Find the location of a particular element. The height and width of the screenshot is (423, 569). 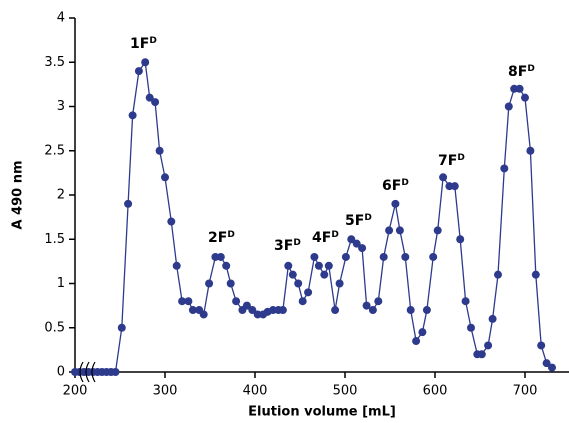

y-tick-label: 3.5 is located at coordinates (54, 62).